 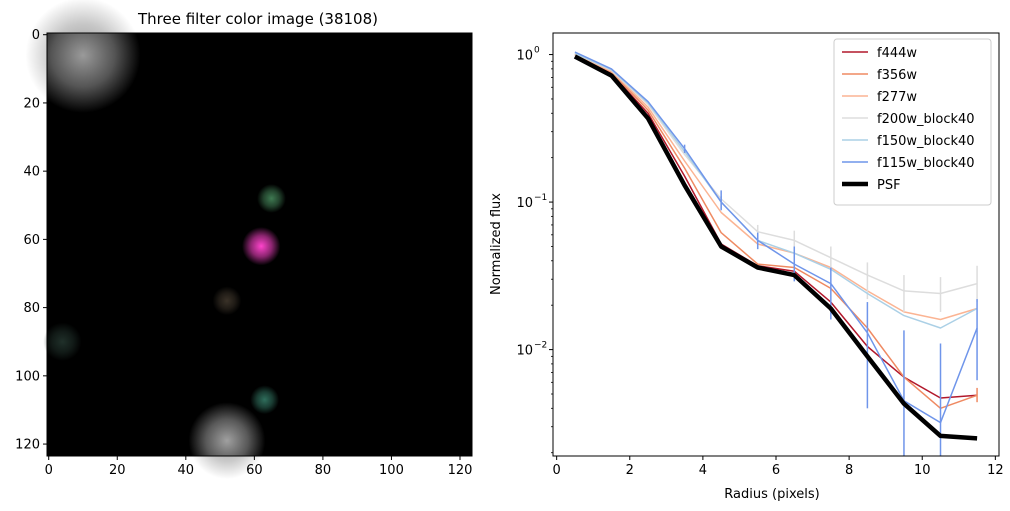 I want to click on image-xtick-label: 40, so click(x=186, y=470).